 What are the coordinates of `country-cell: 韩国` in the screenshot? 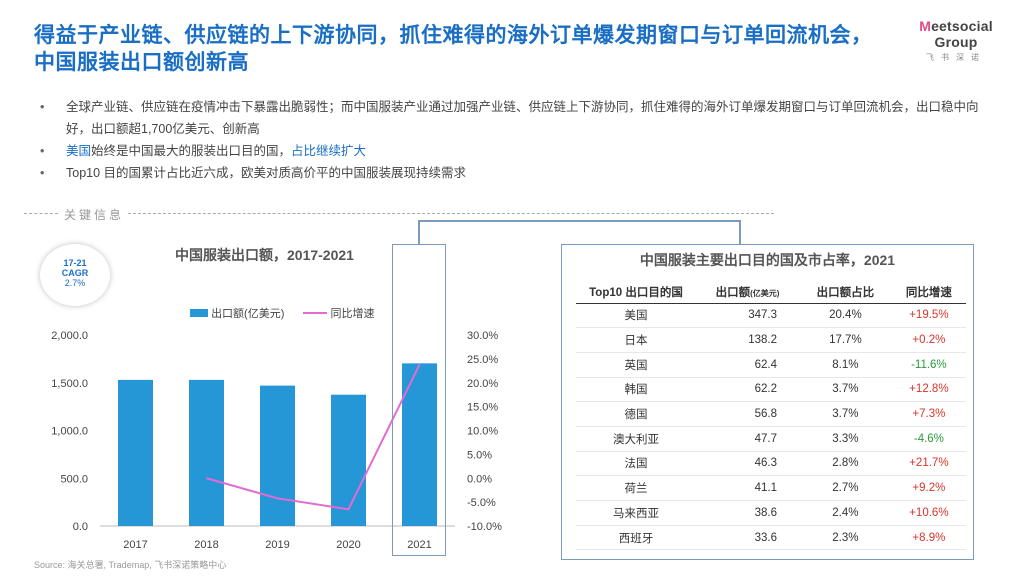 It's located at (636, 390).